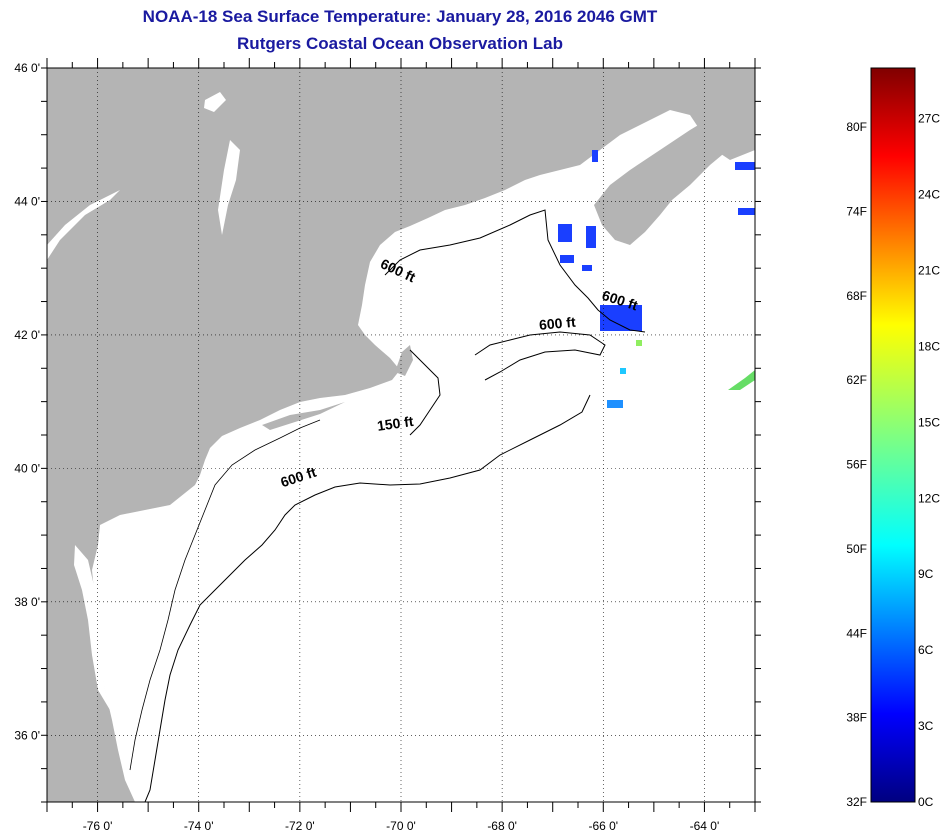  What do you see at coordinates (926, 574) in the screenshot?
I see `colorbar-celsius-label: 9C` at bounding box center [926, 574].